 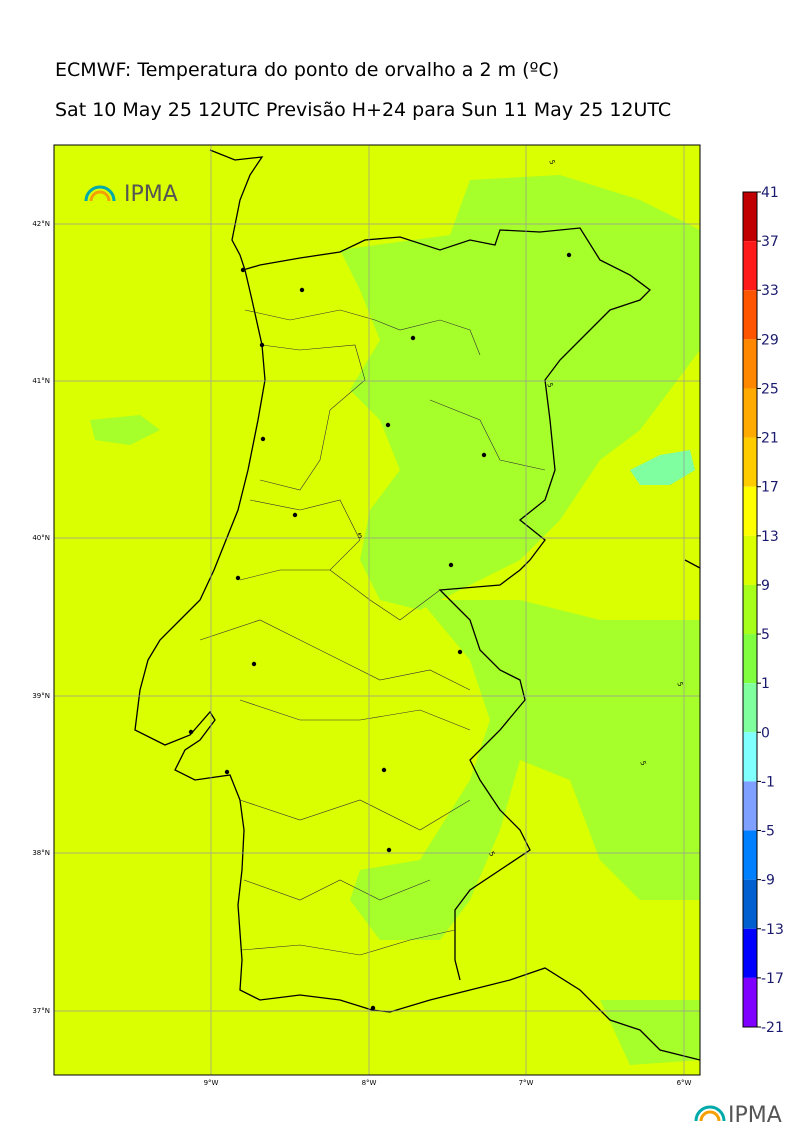 I want to click on colorbar-label: 37, so click(x=770, y=242).